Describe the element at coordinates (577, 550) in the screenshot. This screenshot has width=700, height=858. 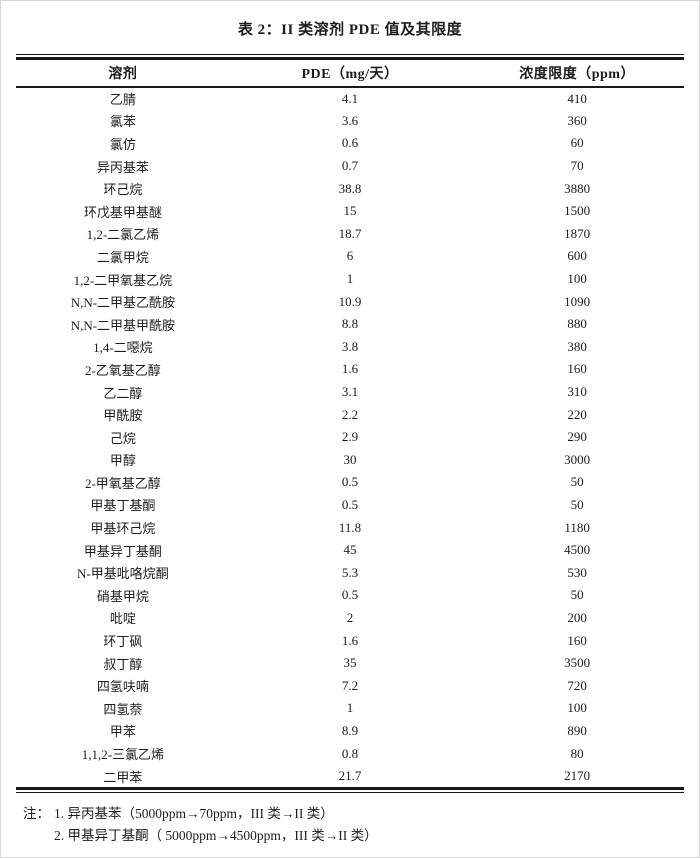
I see `limit-value: 4500` at that location.